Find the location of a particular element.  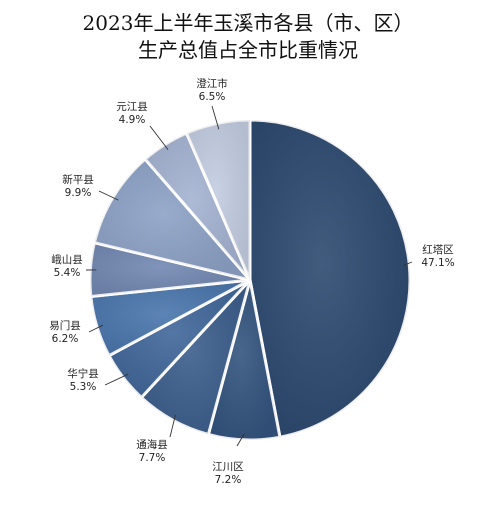

slice-label-name-8: 元江县 is located at coordinates (132, 107).